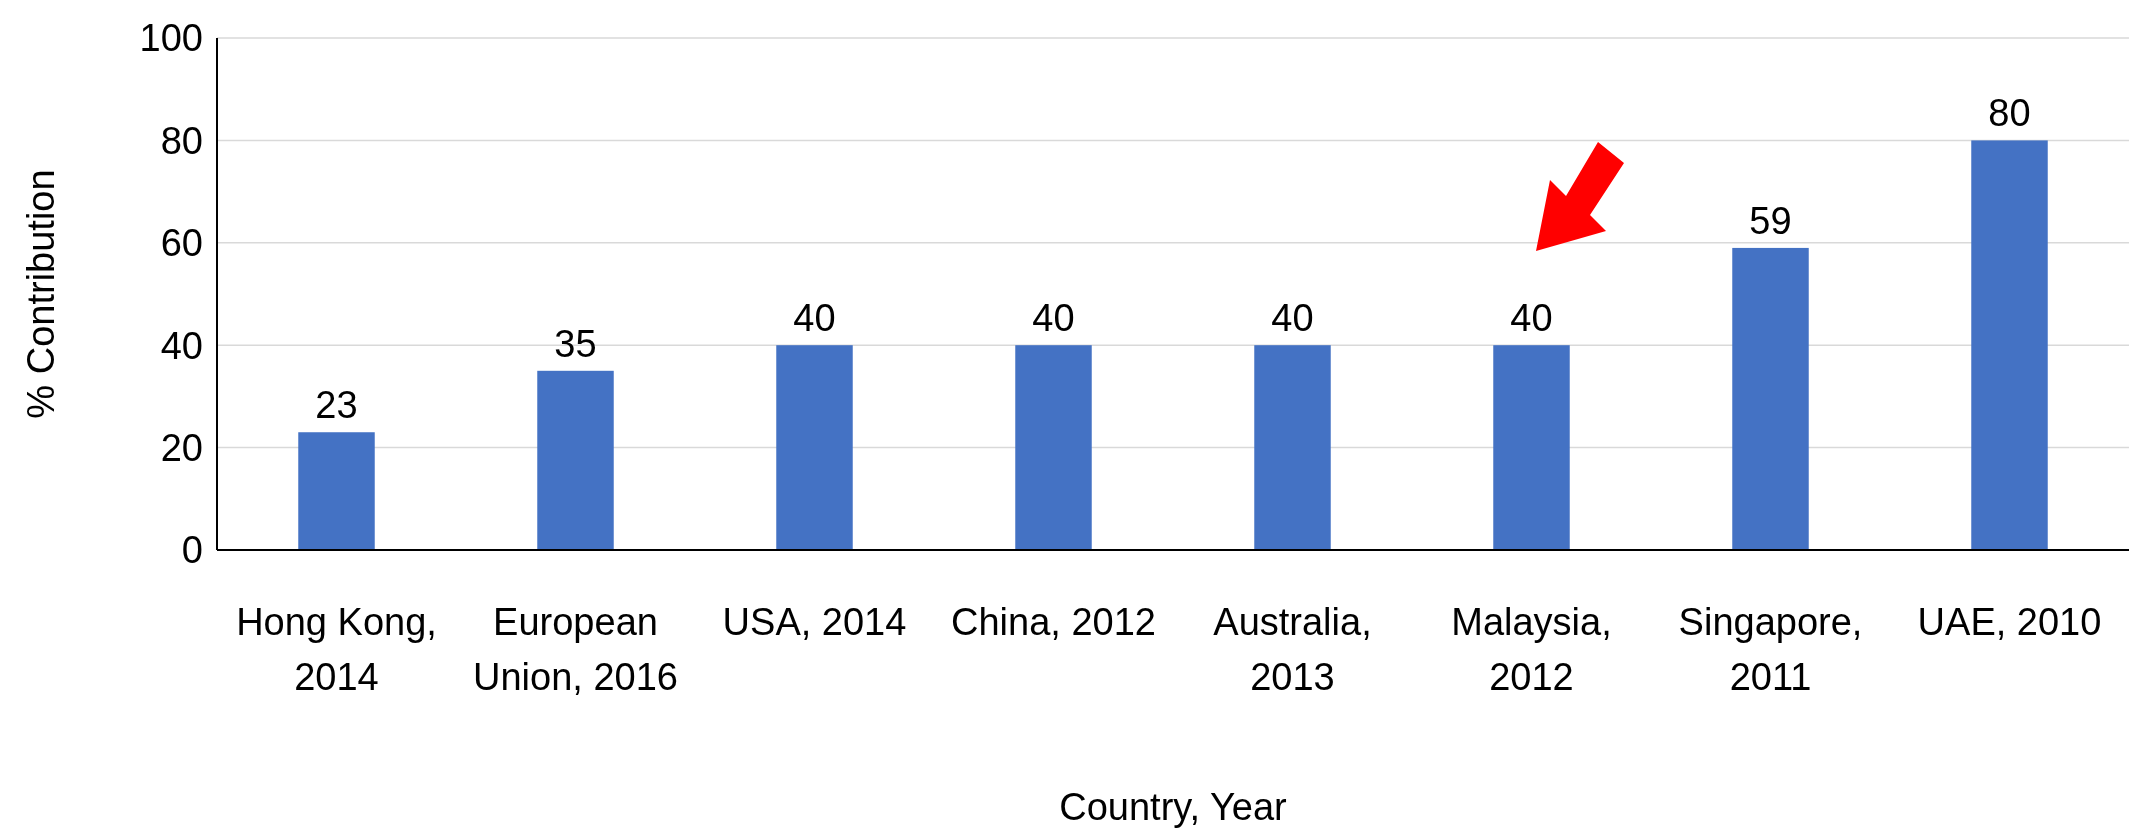  What do you see at coordinates (181, 447) in the screenshot?
I see `y-tick-label: 20` at bounding box center [181, 447].